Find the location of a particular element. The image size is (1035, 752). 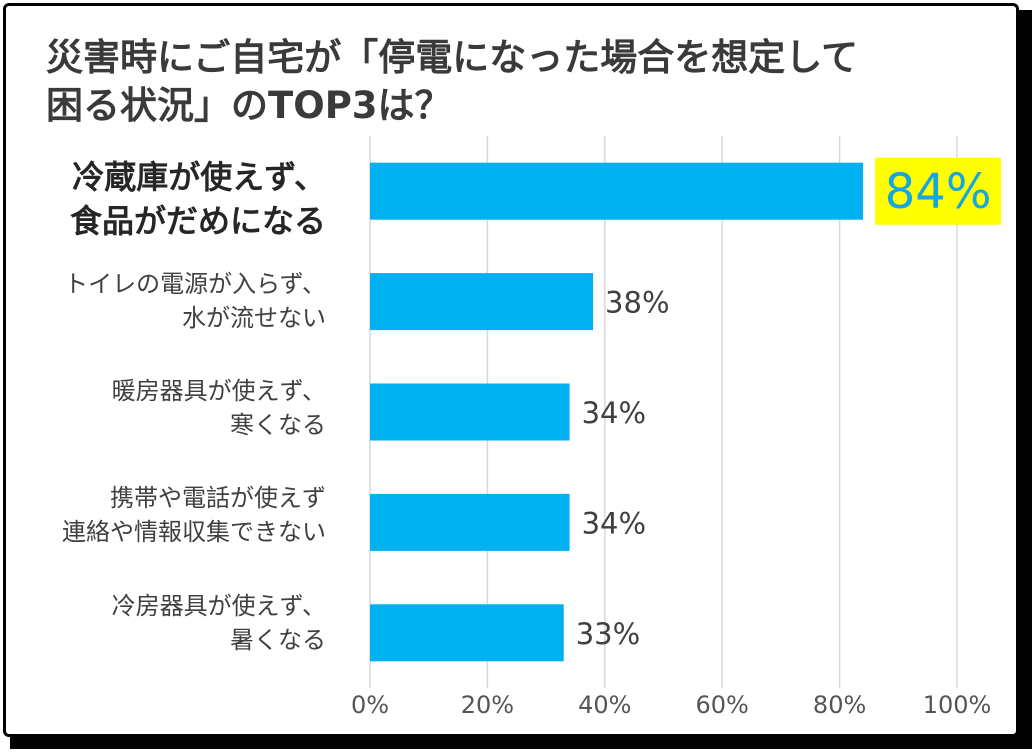

chart-title-line-2: 困る状況」のTOP3は？ is located at coordinates (249, 105).